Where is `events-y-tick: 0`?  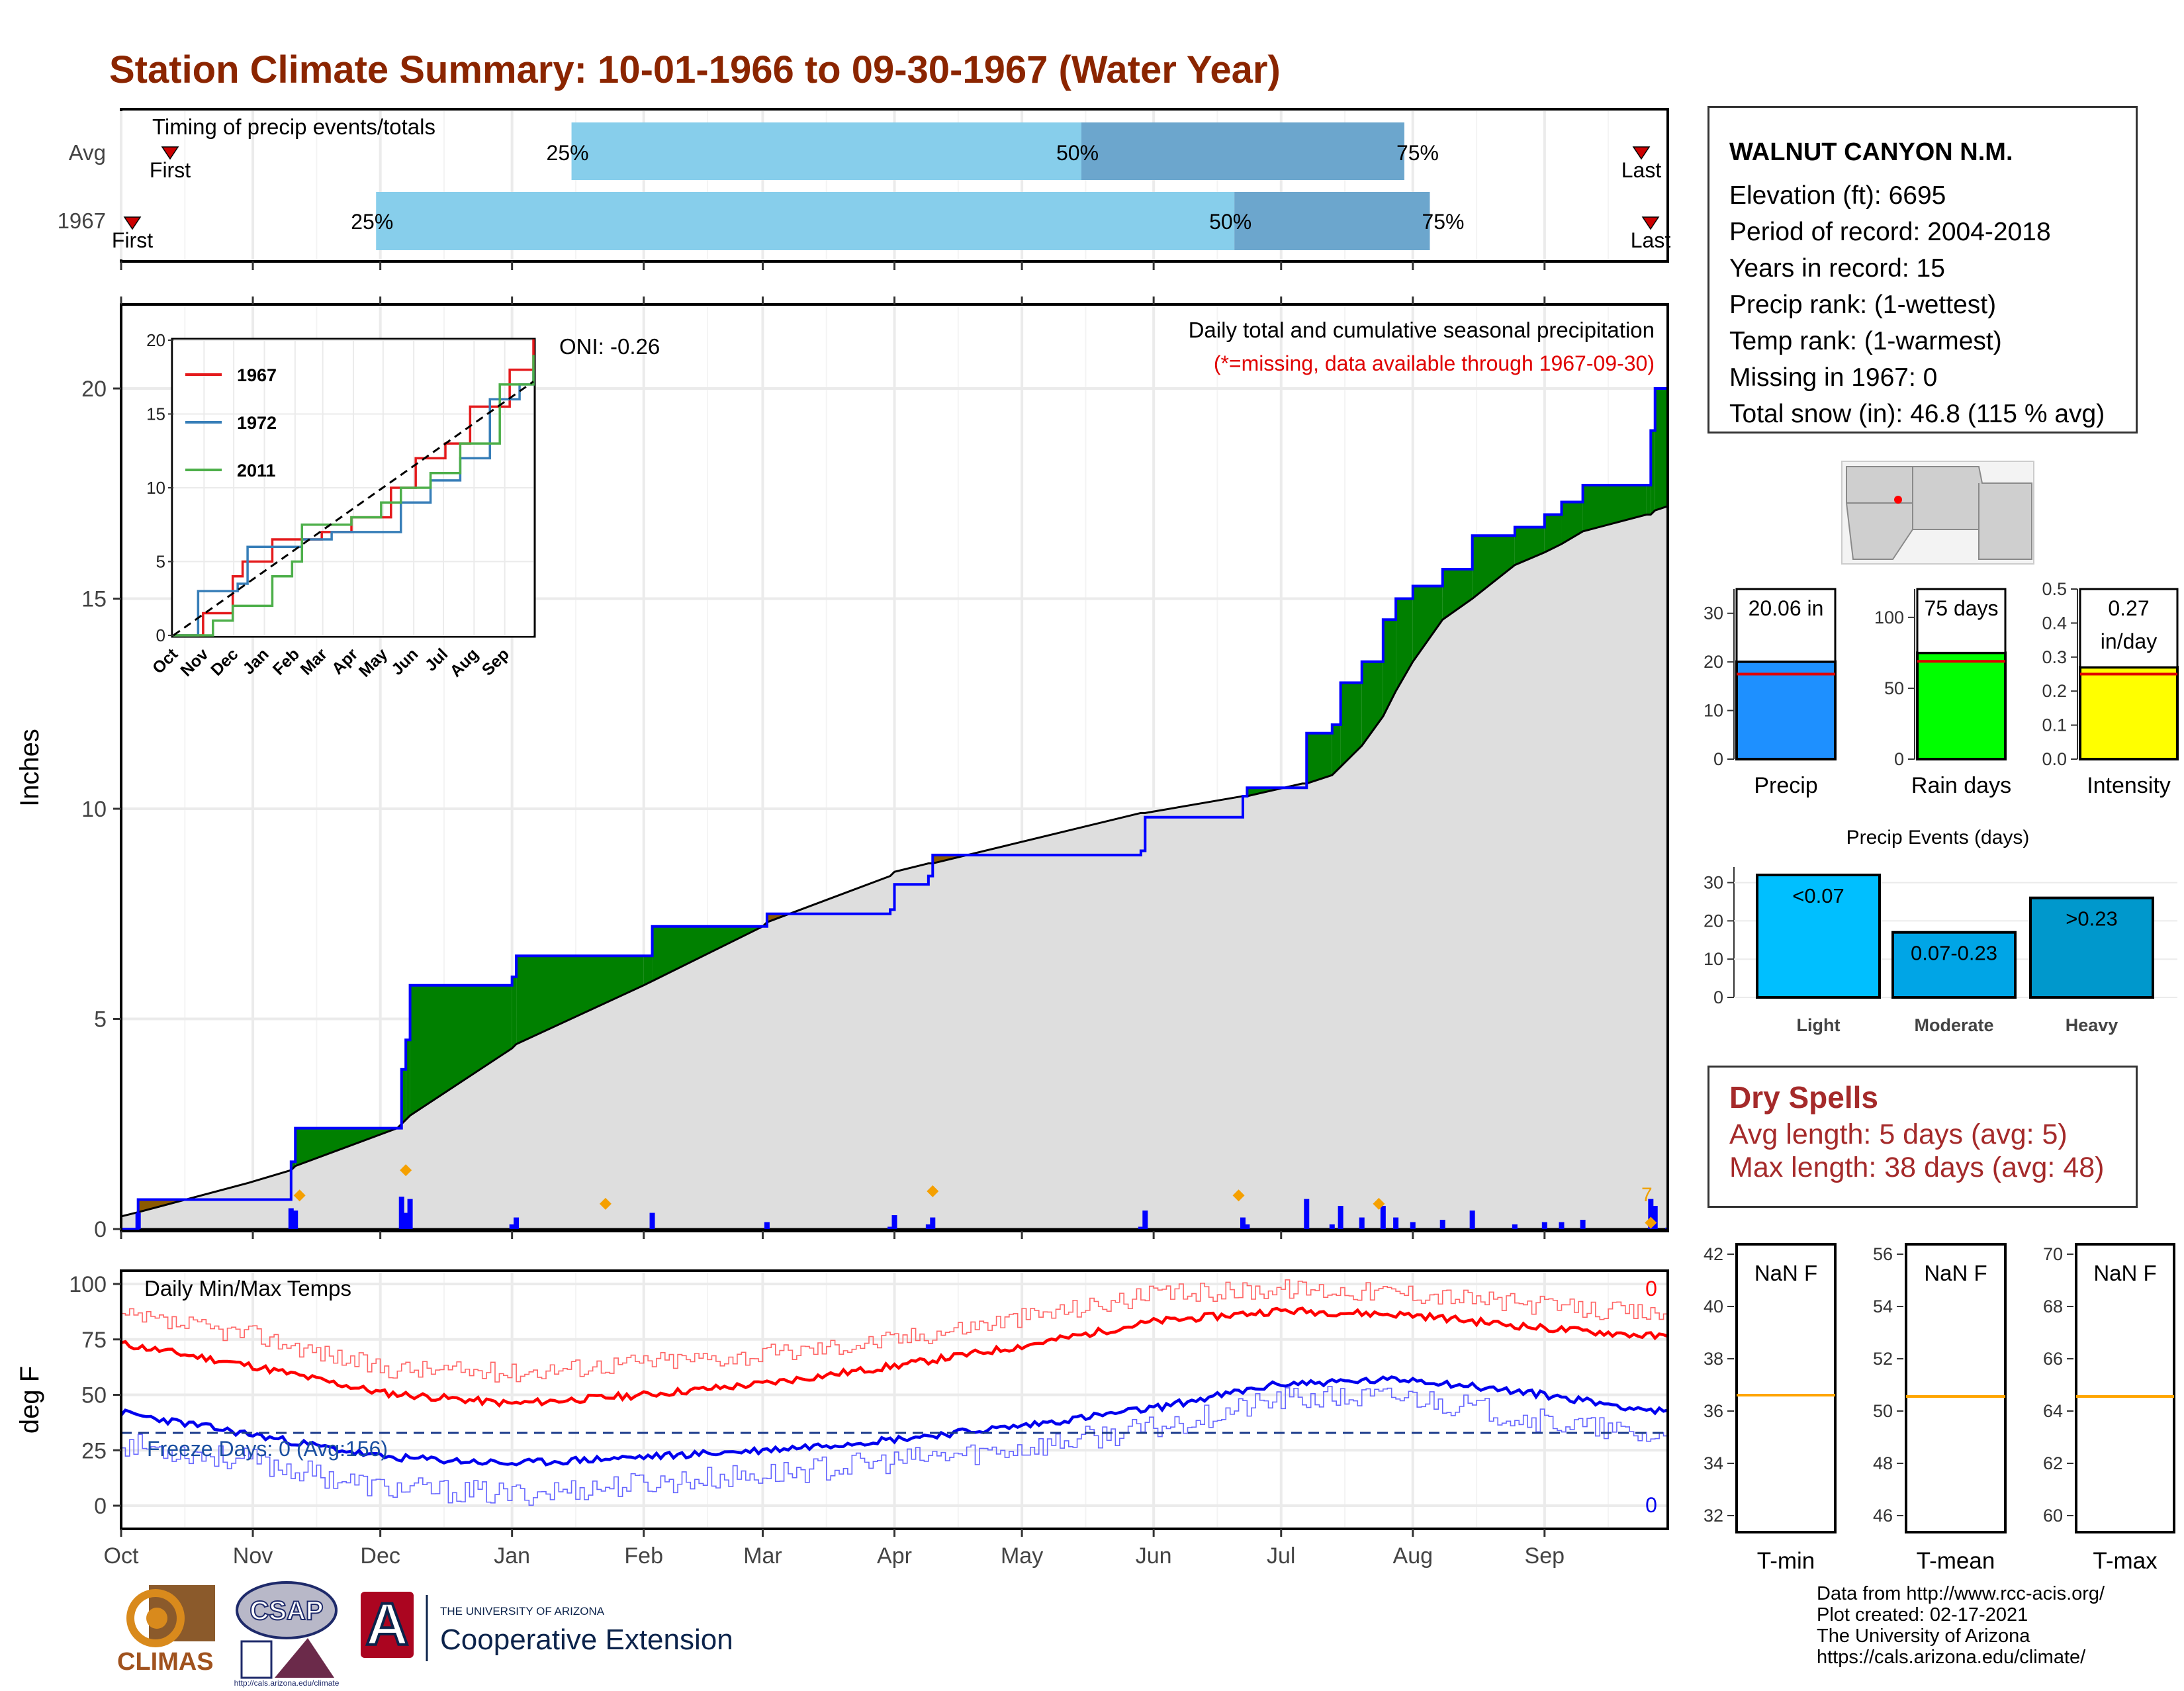
events-y-tick: 0 is located at coordinates (1718, 997).